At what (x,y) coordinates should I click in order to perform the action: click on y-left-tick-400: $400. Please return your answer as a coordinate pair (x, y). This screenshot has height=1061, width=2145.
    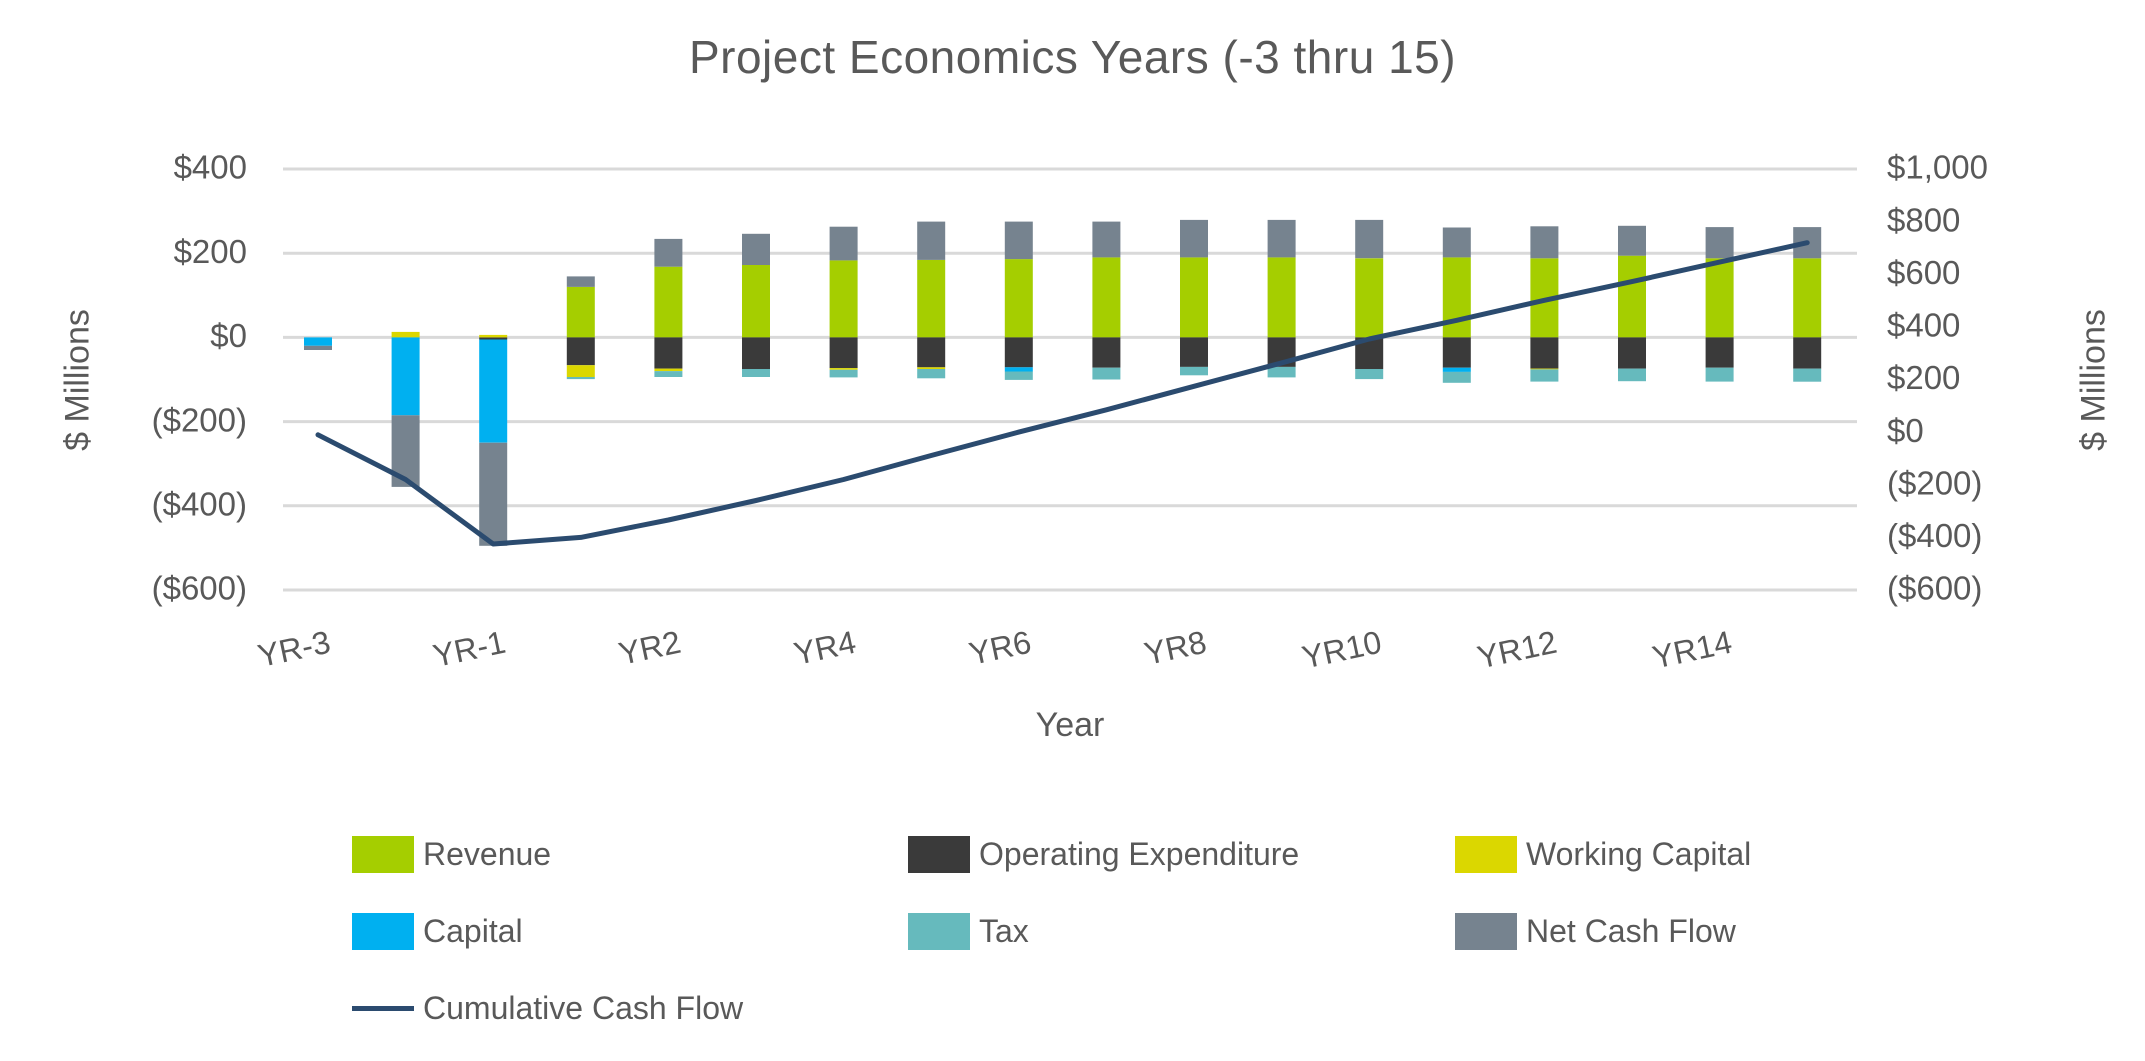
    Looking at the image, I should click on (210, 167).